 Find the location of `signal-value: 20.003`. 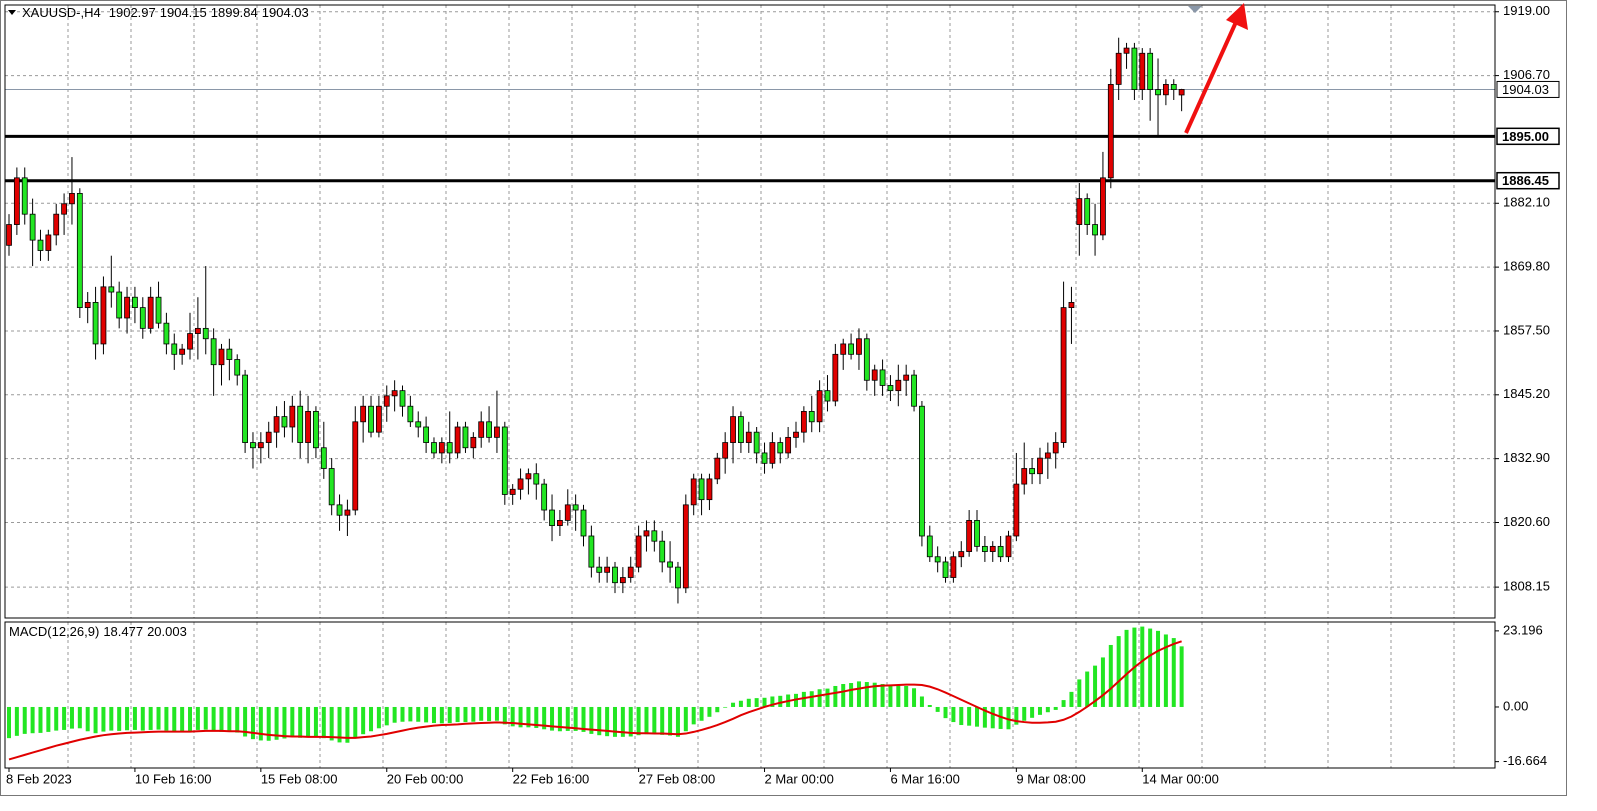

signal-value: 20.003 is located at coordinates (167, 631).